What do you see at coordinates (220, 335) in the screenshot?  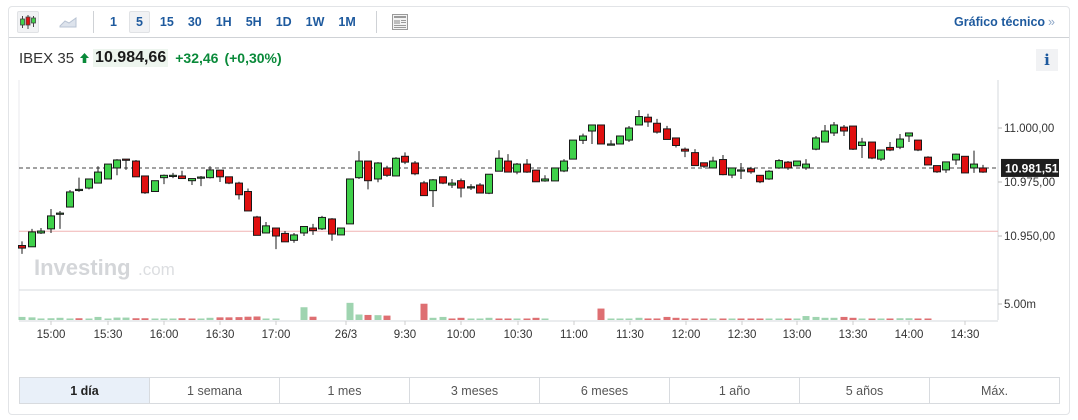 I see `x-tick-label: 16:30` at bounding box center [220, 335].